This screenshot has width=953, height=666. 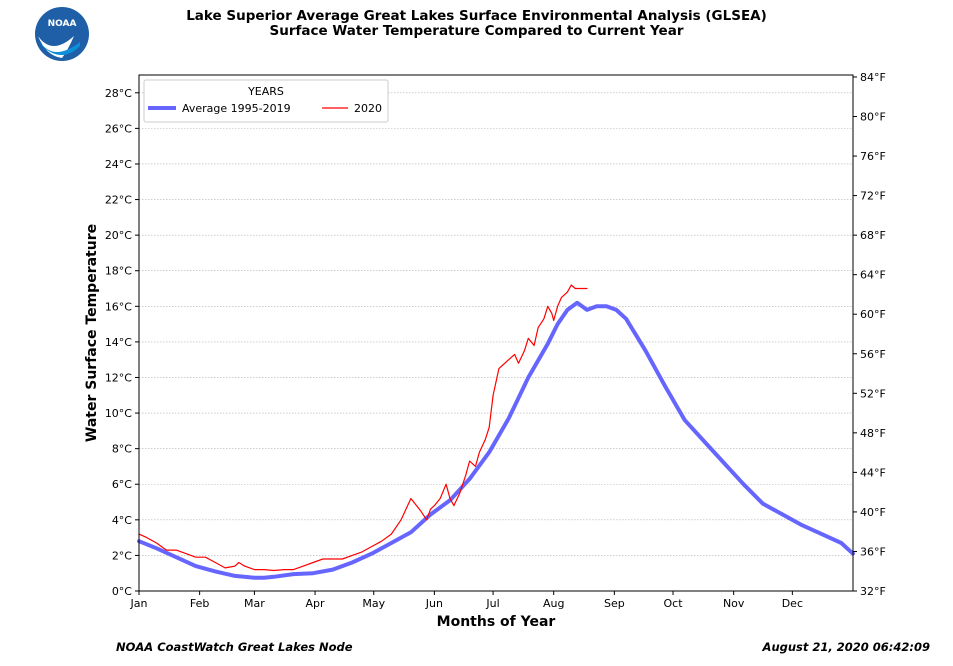 I want to click on x-tick-label: May, so click(x=373, y=603).